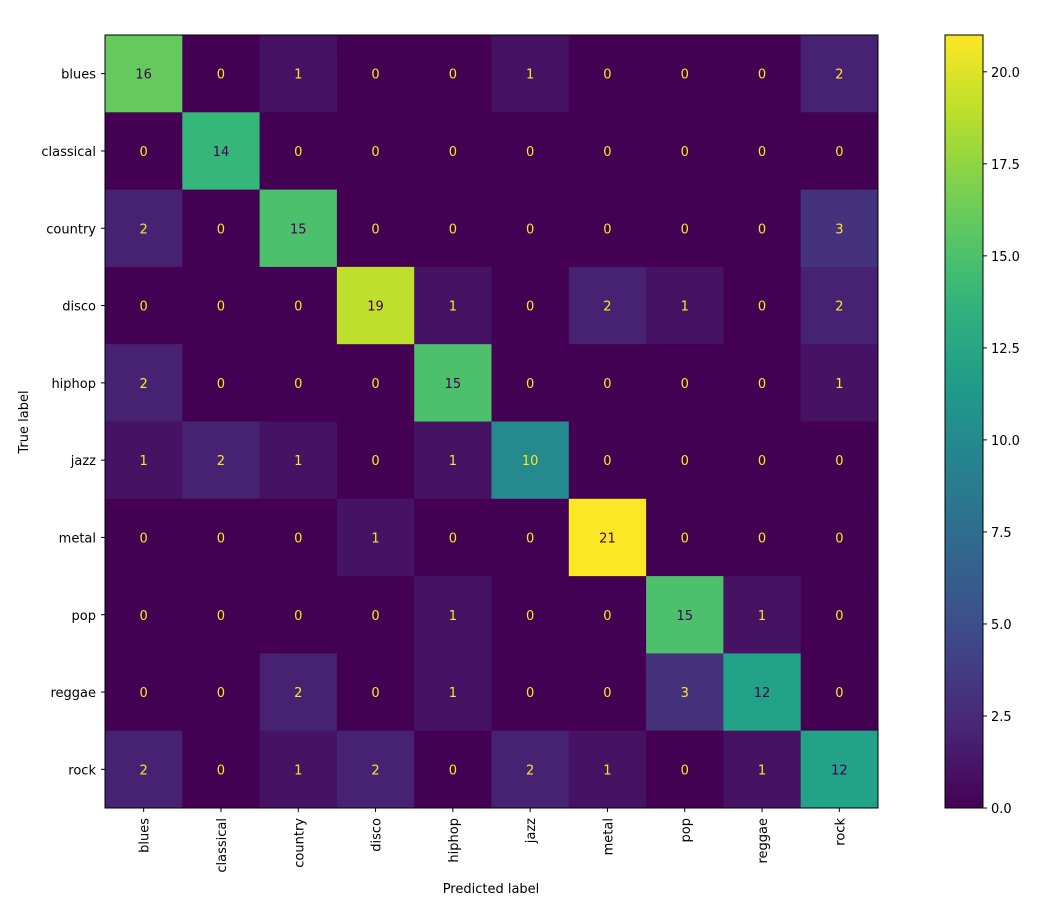 Image resolution: width=1037 pixels, height=904 pixels. I want to click on y-axis-label: True label, so click(24, 422).